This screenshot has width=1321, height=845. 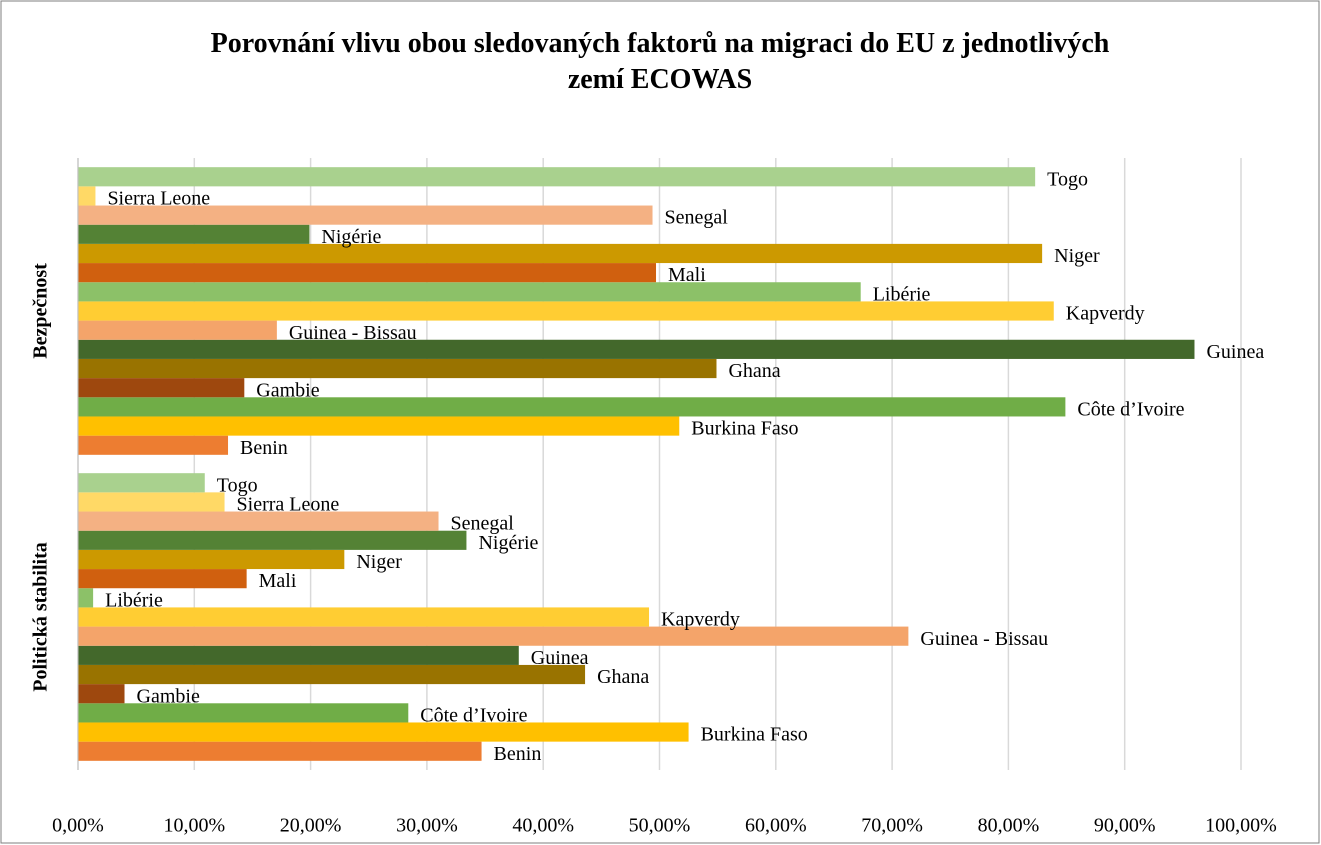 I want to click on x-tick-label: 90,00%, so click(x=1125, y=826).